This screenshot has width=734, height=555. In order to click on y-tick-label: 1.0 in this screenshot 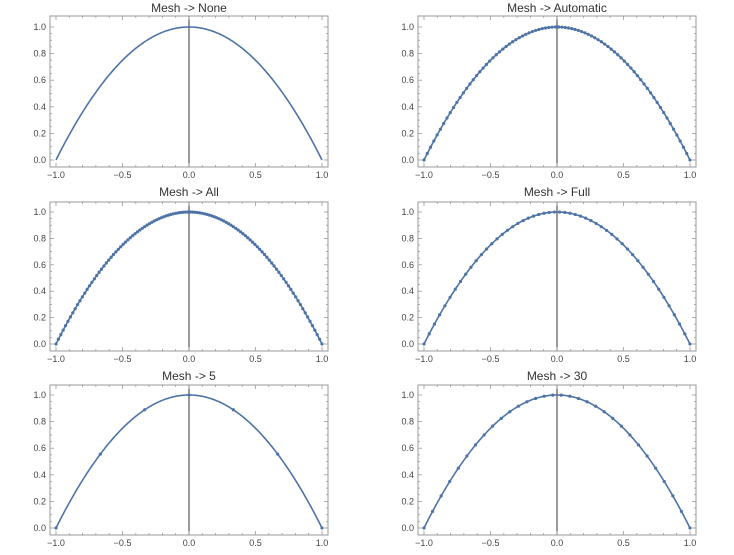, I will do `click(39, 395)`.